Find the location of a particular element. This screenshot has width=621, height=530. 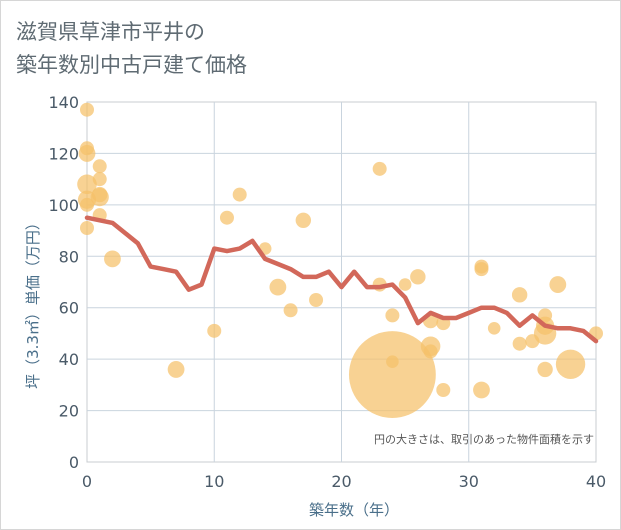

y-tick-label: 140 is located at coordinates (63, 102).